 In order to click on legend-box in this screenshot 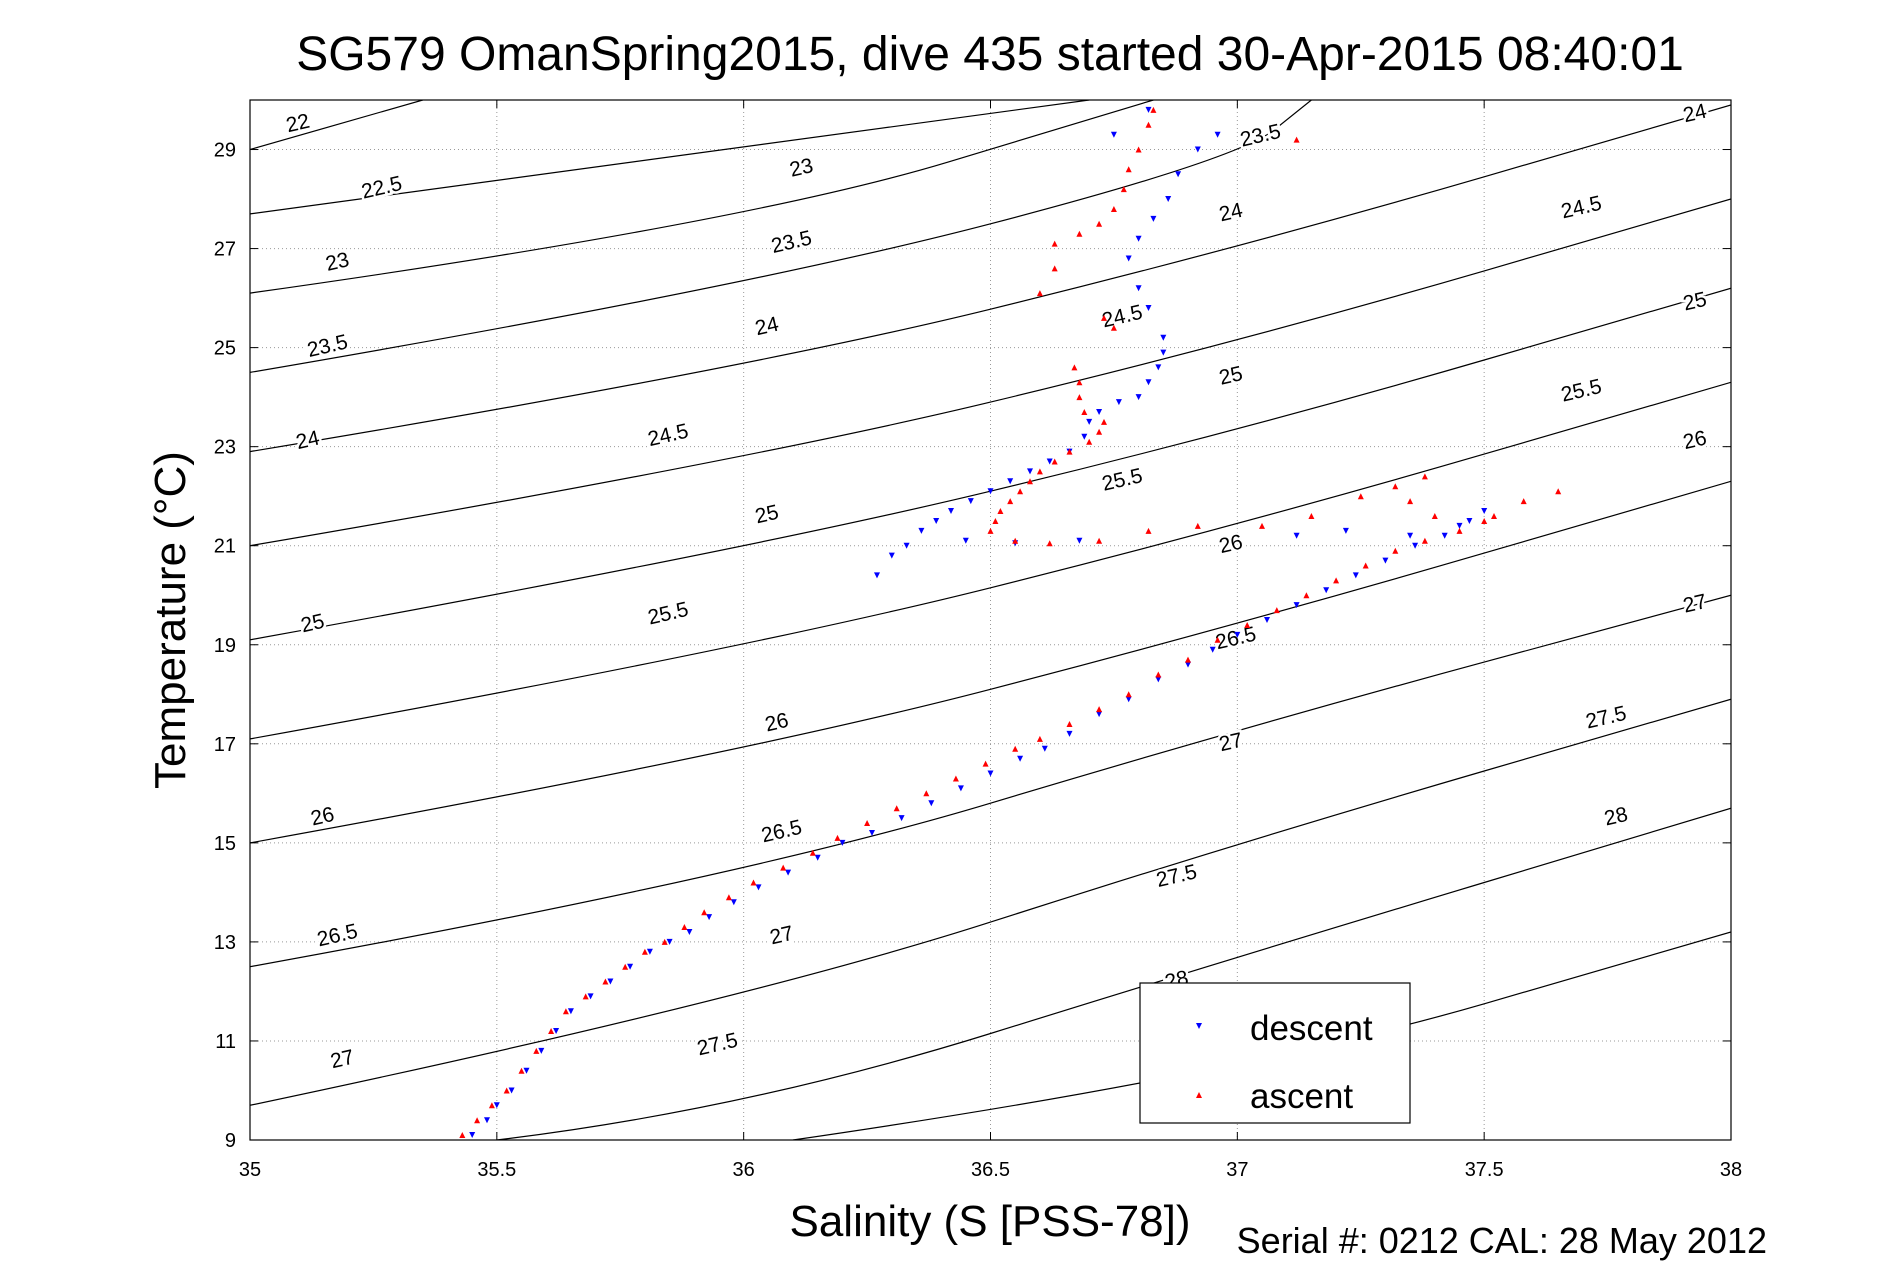, I will do `click(1275, 1053)`.